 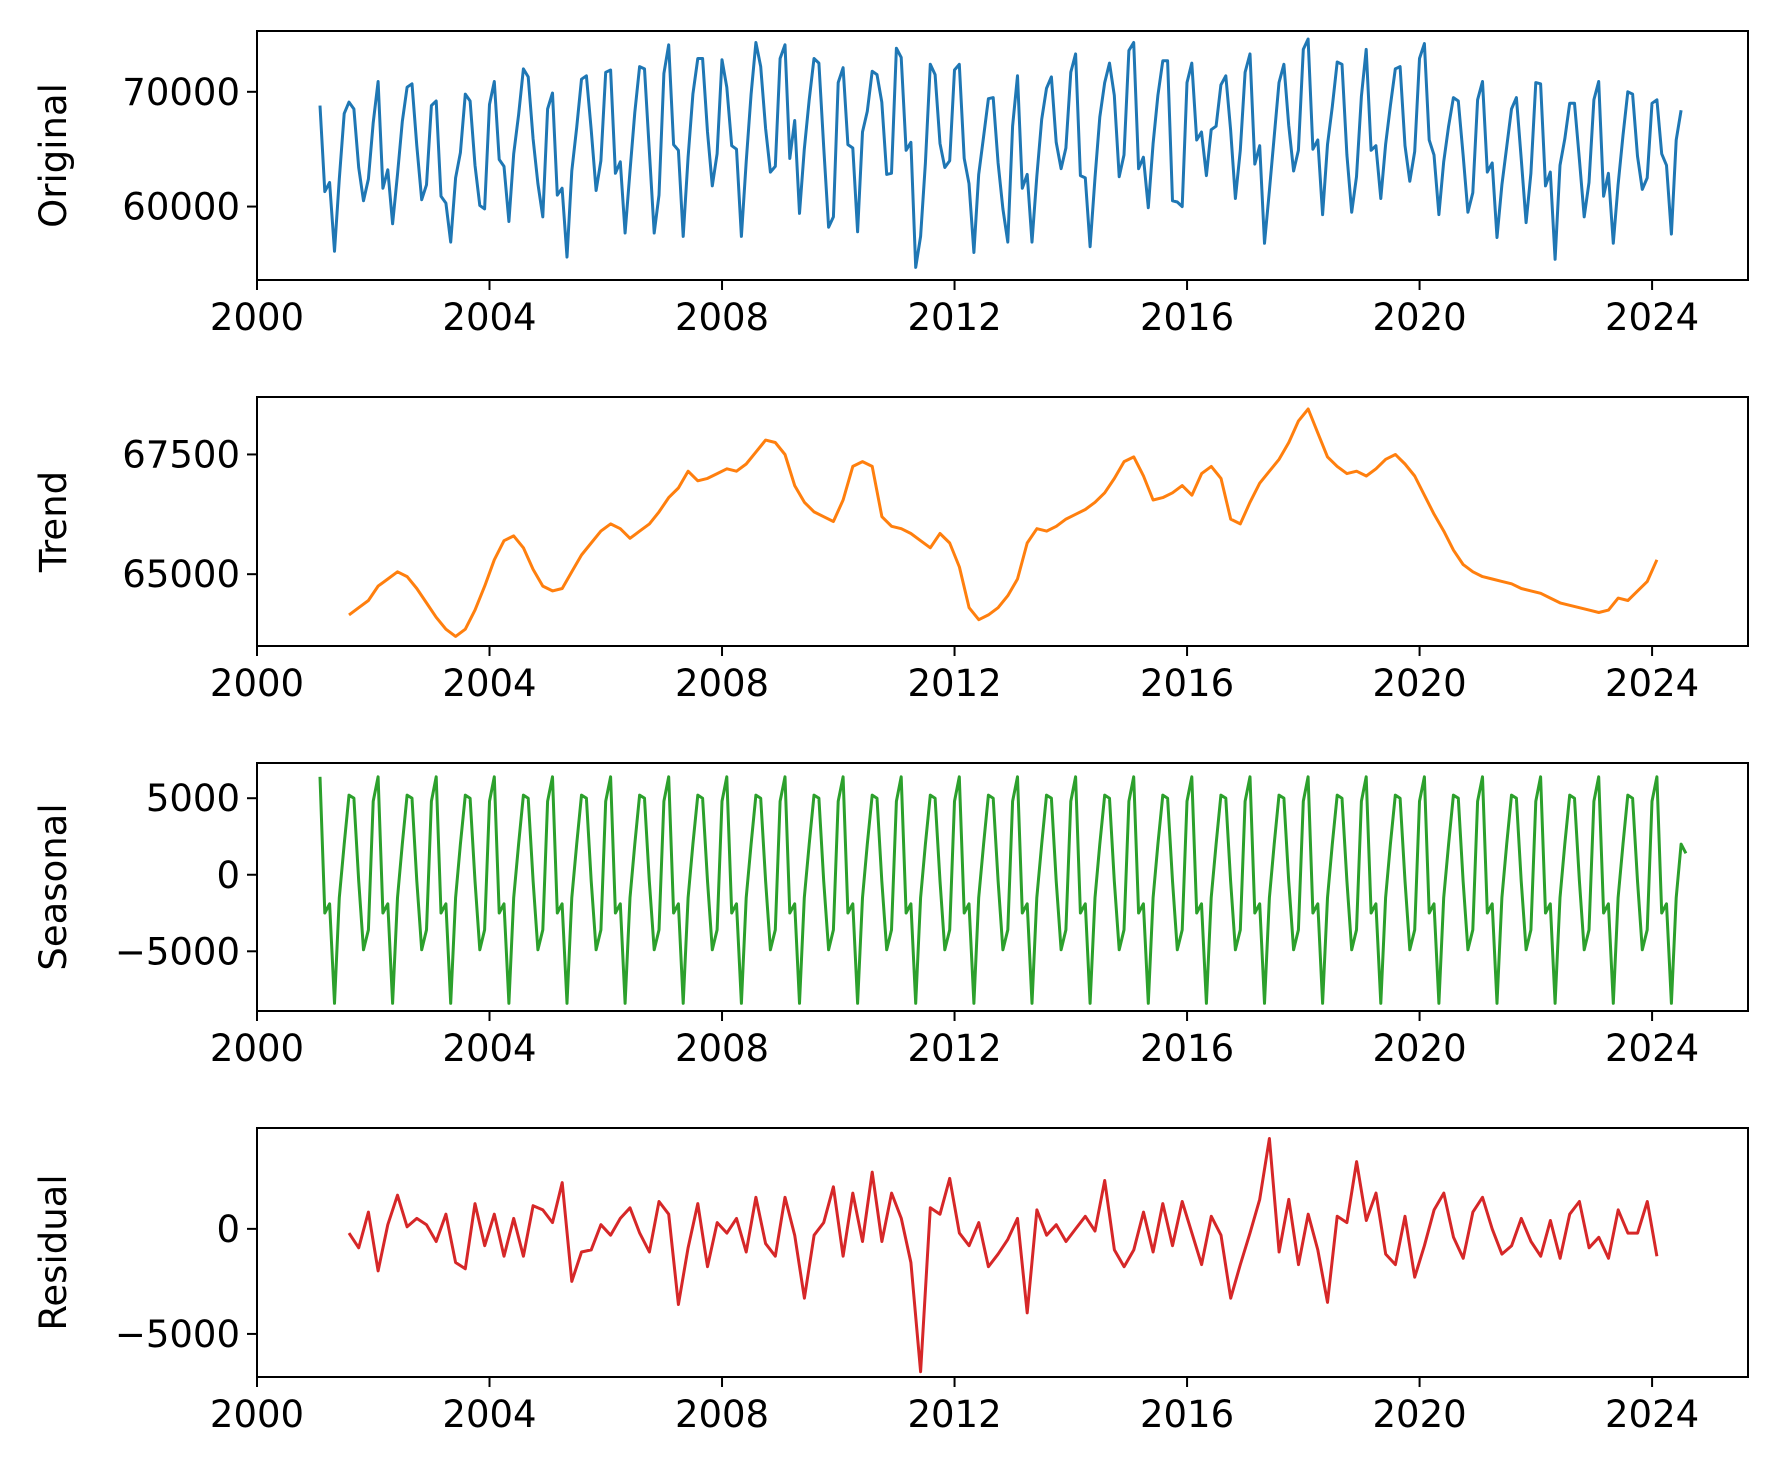 What do you see at coordinates (722, 1414) in the screenshot?
I see `residual-x-tick-label: 2008` at bounding box center [722, 1414].